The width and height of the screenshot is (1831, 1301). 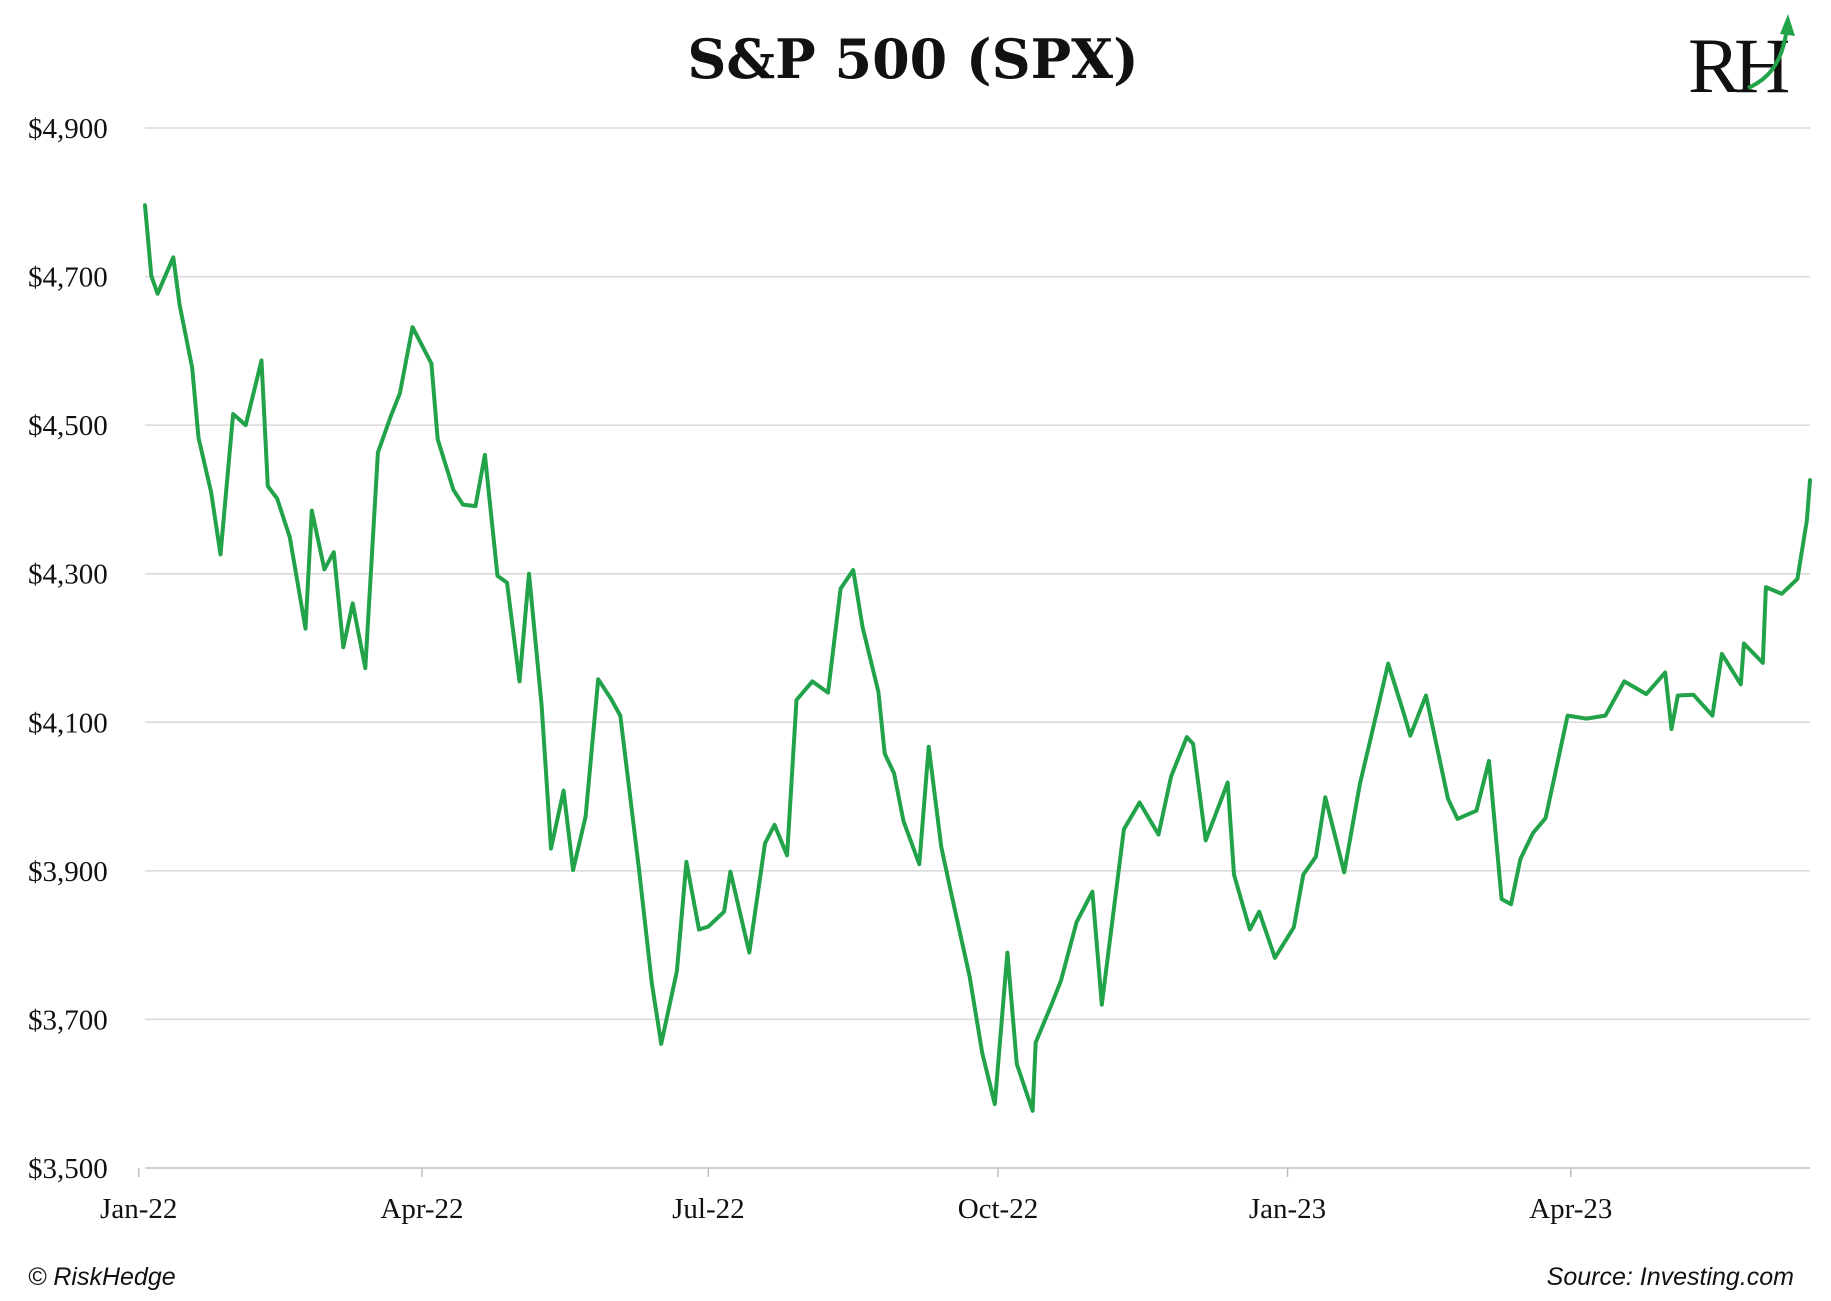 I want to click on x-tick-label: Jan-23, so click(x=1287, y=1209).